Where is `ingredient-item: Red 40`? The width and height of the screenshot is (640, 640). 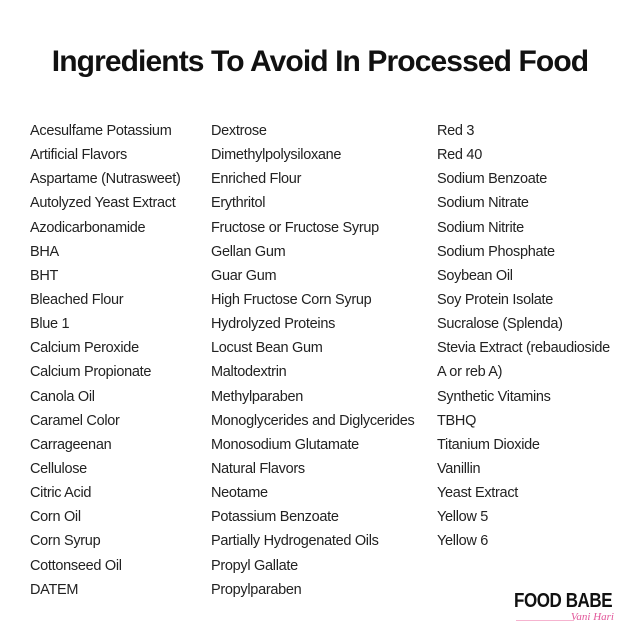 ingredient-item: Red 40 is located at coordinates (459, 155).